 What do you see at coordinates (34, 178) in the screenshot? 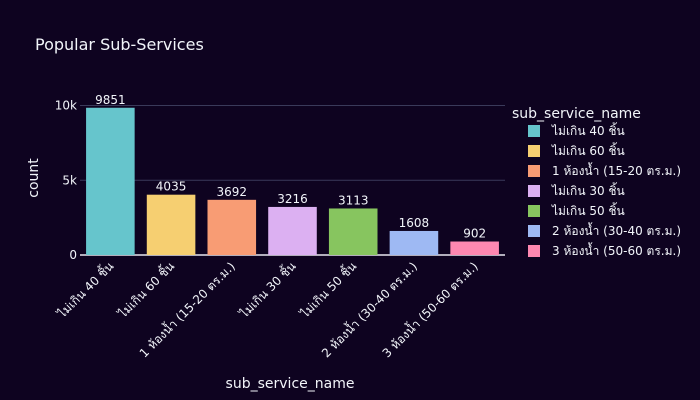
I see `y-axis-title: count` at bounding box center [34, 178].